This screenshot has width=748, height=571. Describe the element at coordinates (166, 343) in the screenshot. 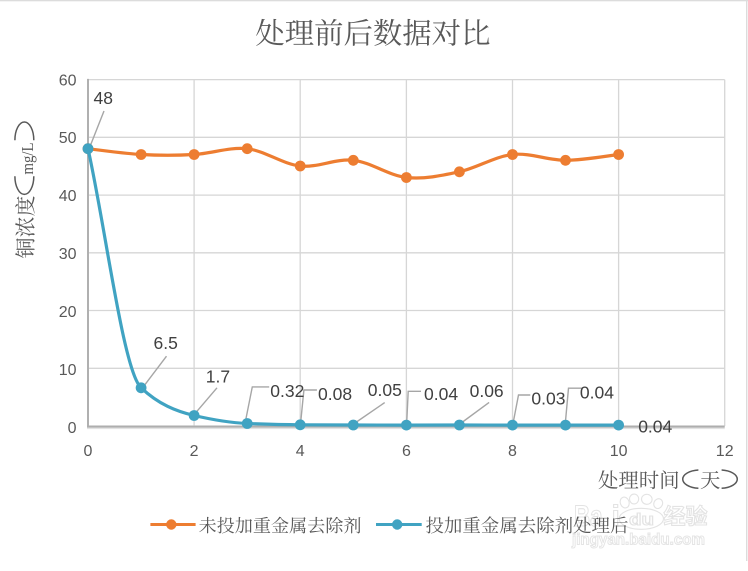

I see `svg-text: 6.5` at that location.